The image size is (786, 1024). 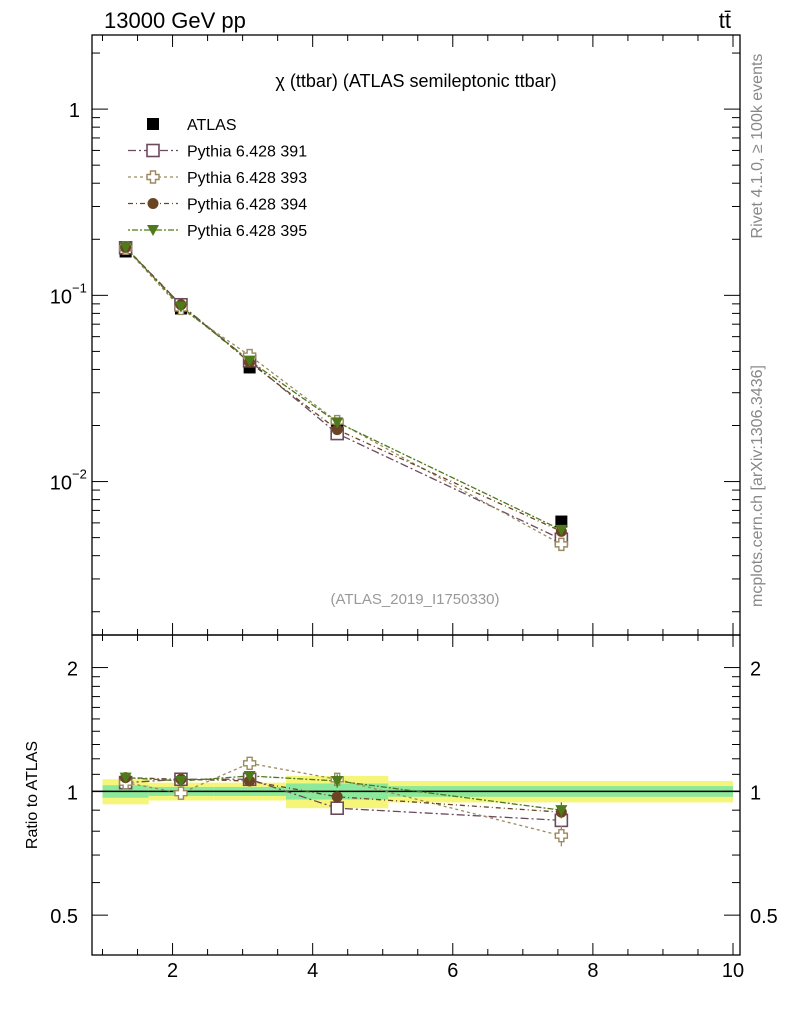 What do you see at coordinates (416, 792) in the screenshot?
I see `ratio-uncertainty-bands` at bounding box center [416, 792].